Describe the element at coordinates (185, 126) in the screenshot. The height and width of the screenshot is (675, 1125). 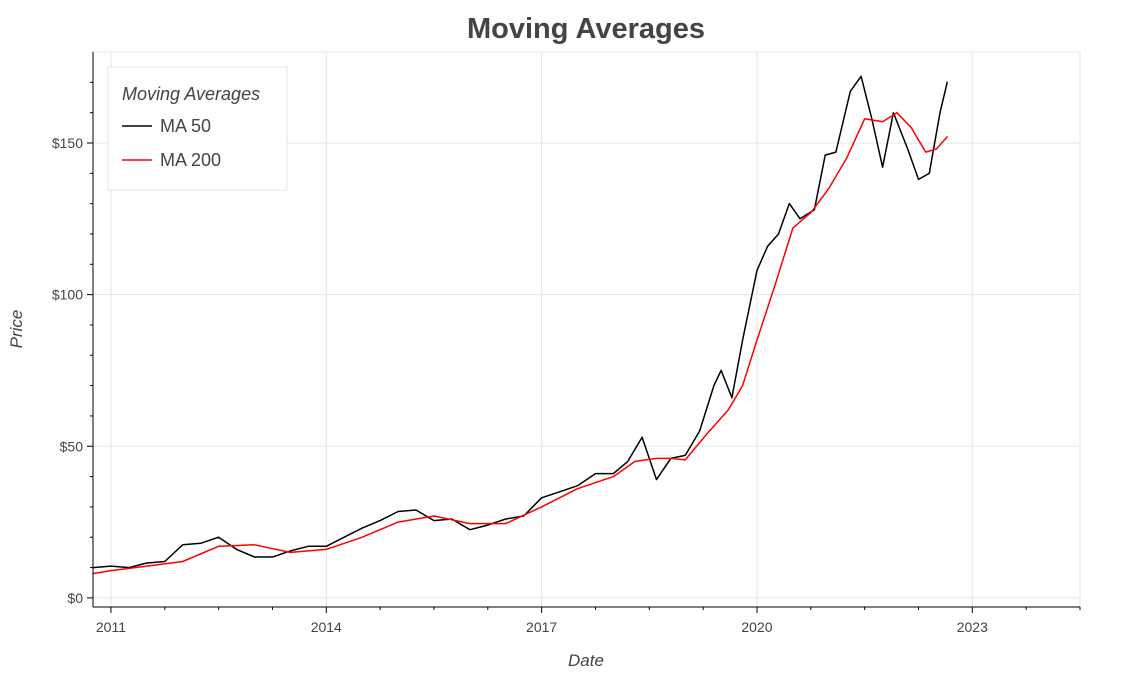
I see `legend-label-ma-50: MA 50` at that location.